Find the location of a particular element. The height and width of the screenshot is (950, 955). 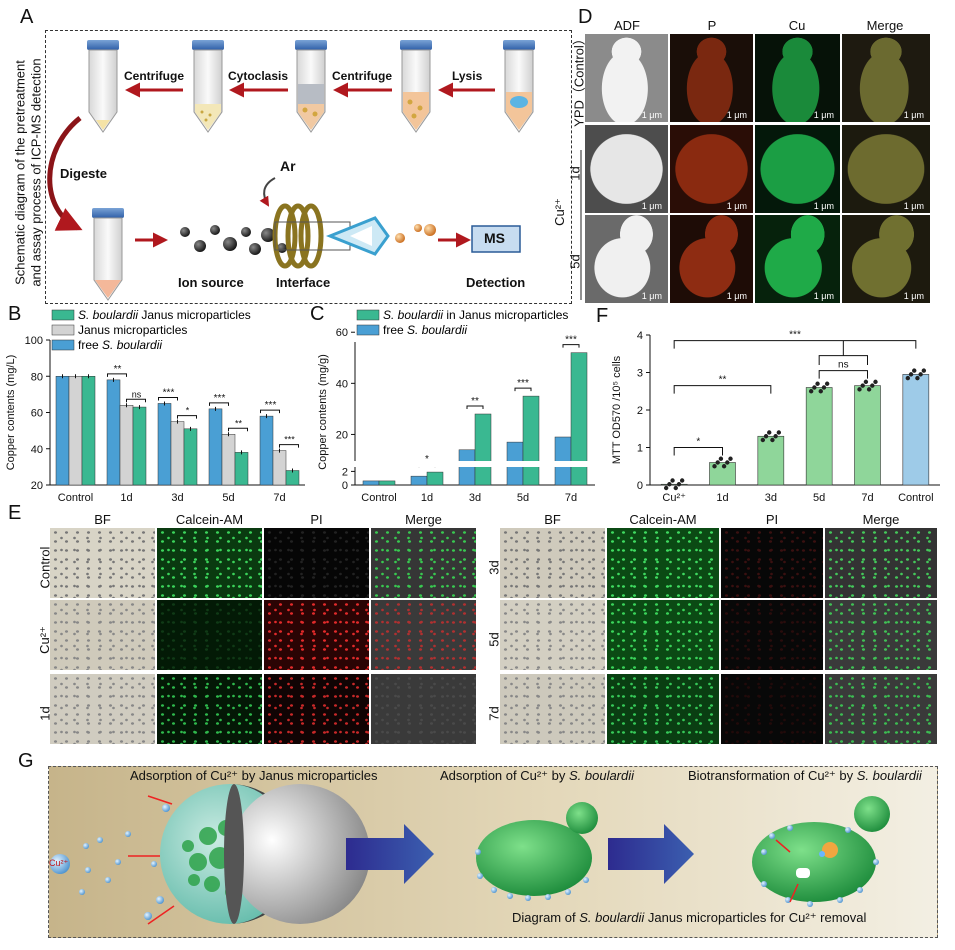

d-micrograph-r2-c3: 1 μm is located at coordinates (886, 259).